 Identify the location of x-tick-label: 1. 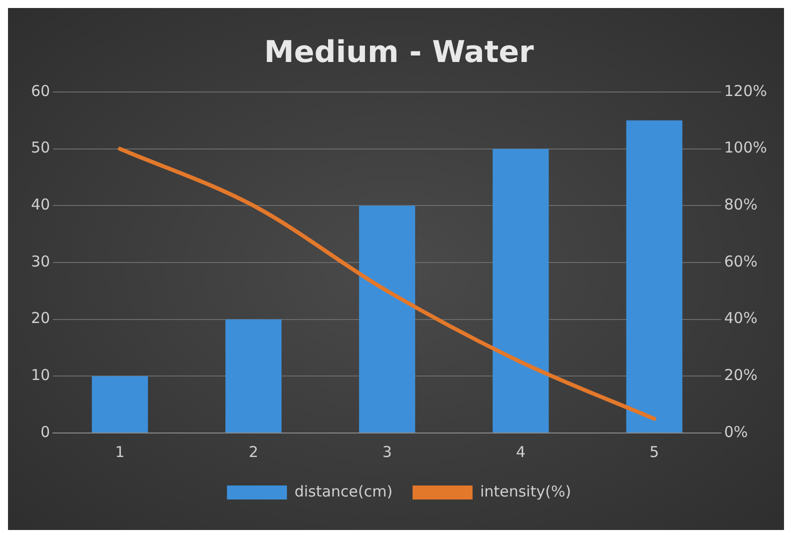
(120, 451).